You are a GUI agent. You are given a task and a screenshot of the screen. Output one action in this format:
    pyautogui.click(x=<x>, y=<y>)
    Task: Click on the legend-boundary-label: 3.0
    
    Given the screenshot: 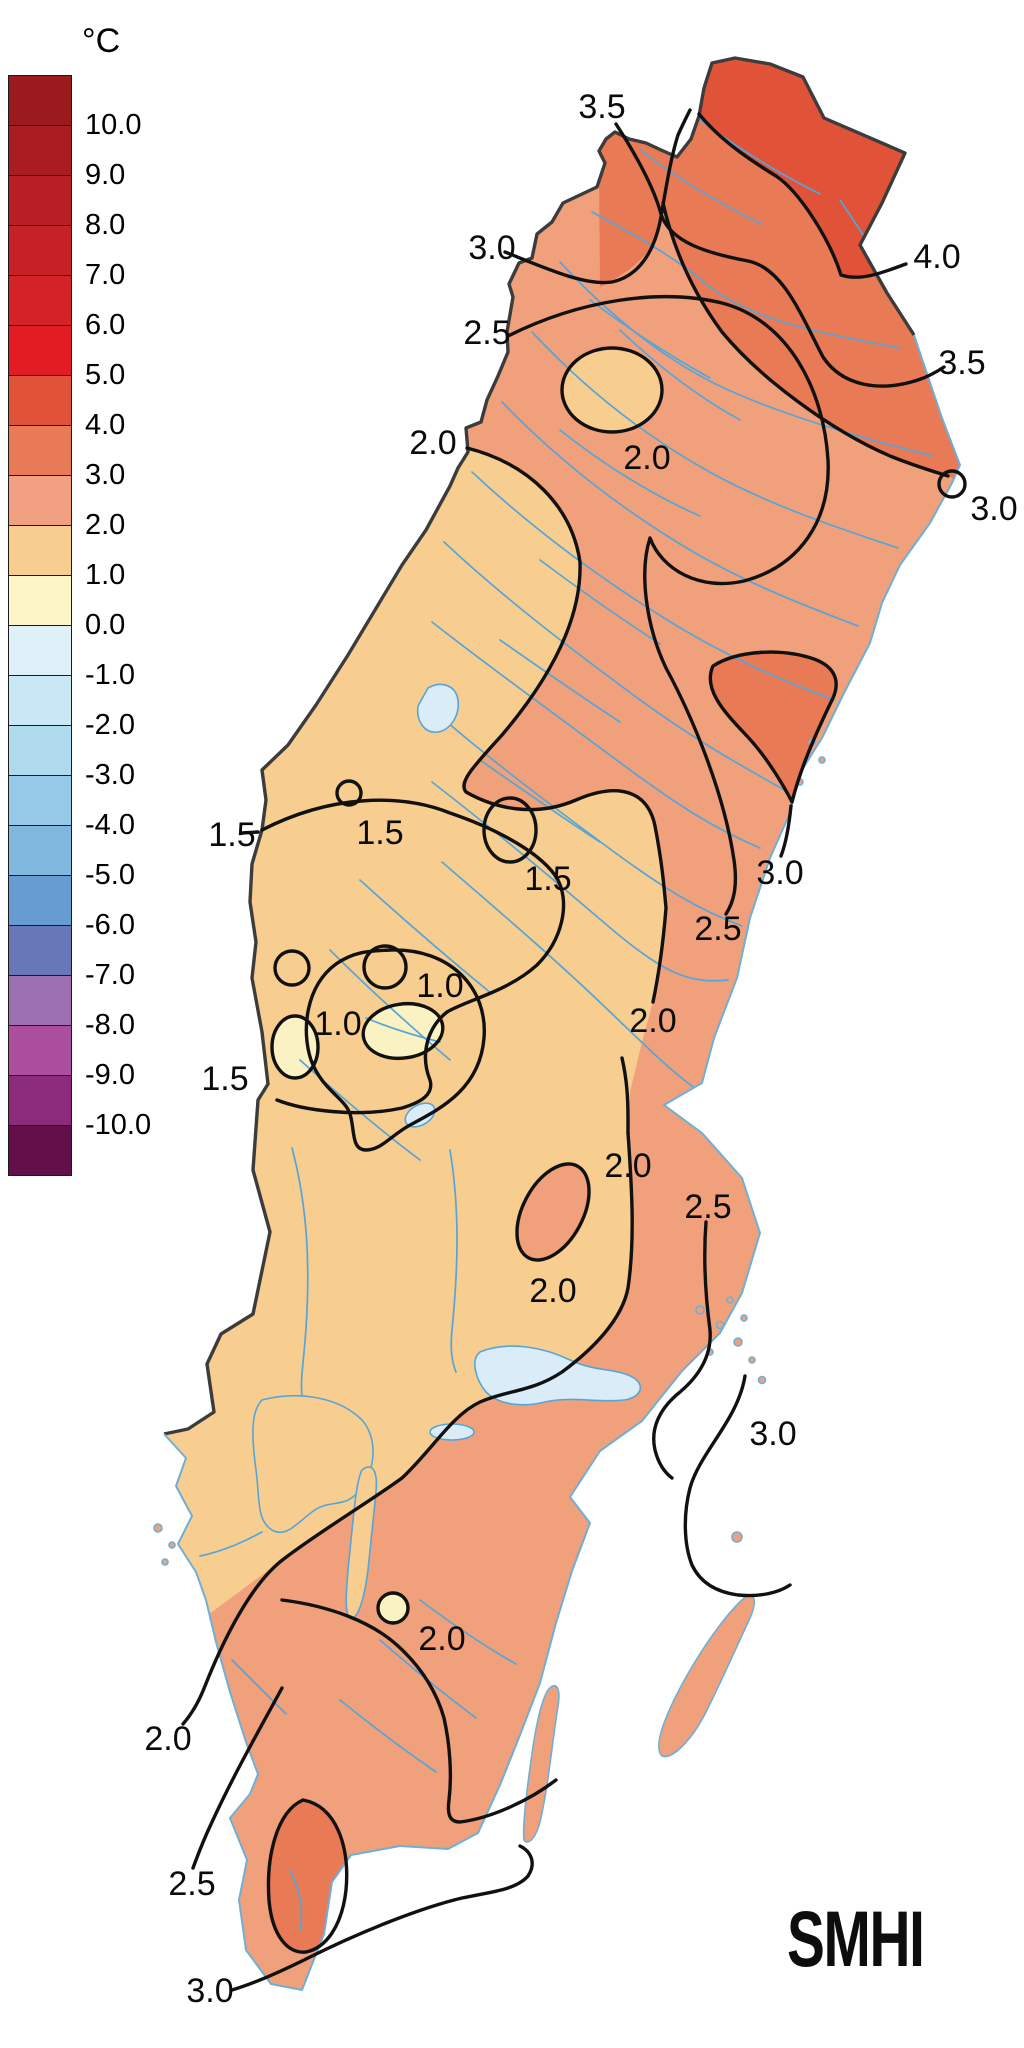 What is the action you would take?
    pyautogui.click(x=105, y=475)
    